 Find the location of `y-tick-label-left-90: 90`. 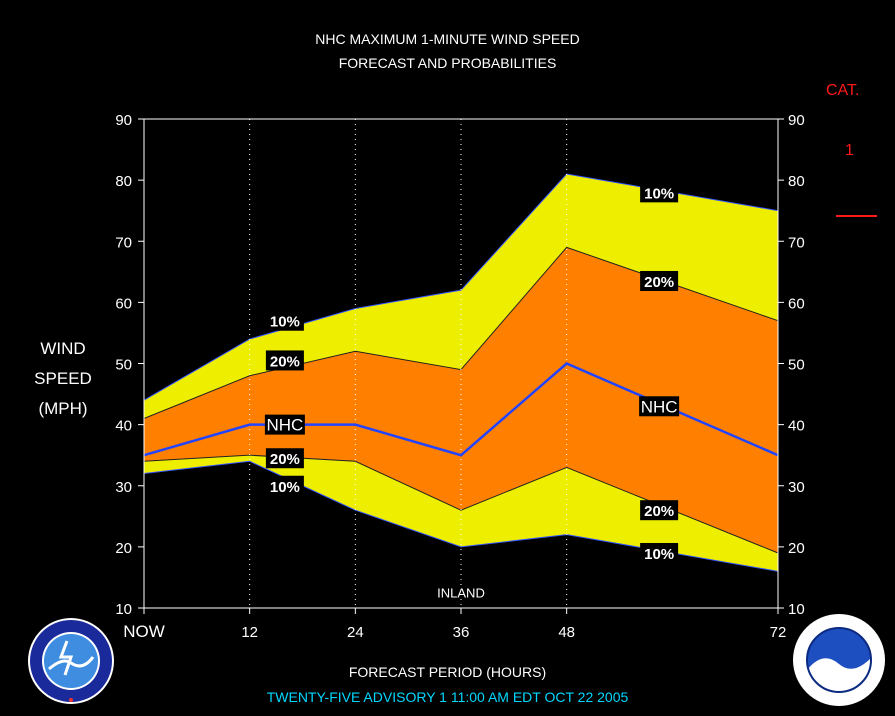

y-tick-label-left-90: 90 is located at coordinates (123, 120).